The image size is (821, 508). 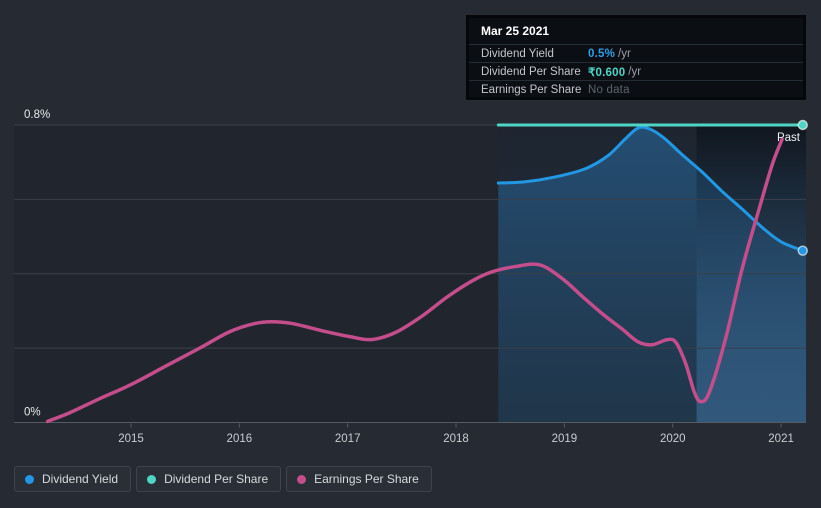 What do you see at coordinates (673, 439) in the screenshot?
I see `x-axis-label-2020: 2020` at bounding box center [673, 439].